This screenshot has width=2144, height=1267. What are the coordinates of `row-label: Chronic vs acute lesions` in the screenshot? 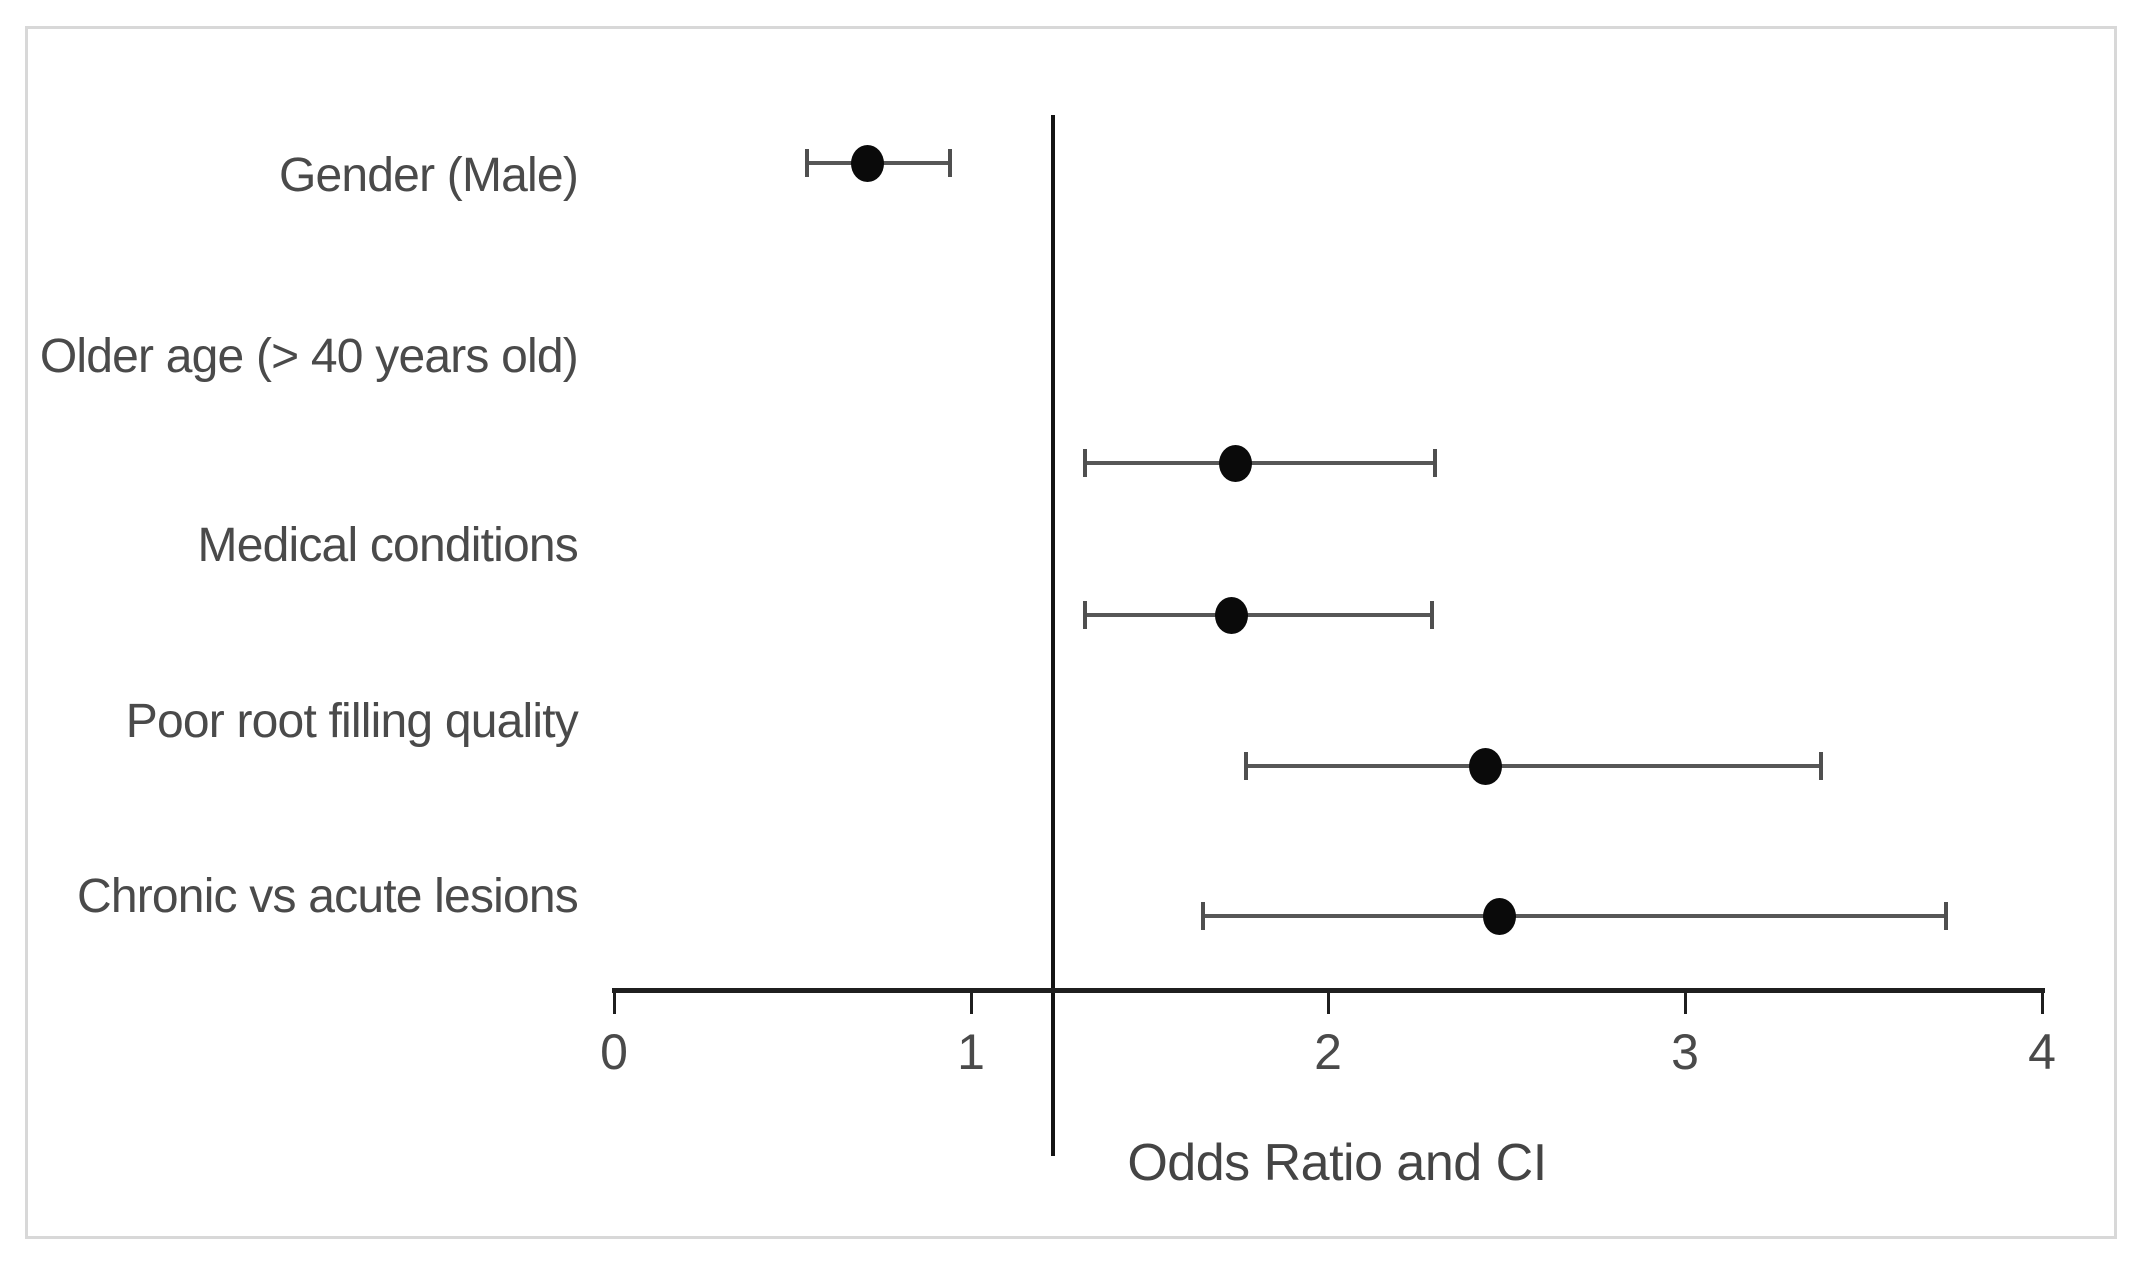 It's located at (327, 896).